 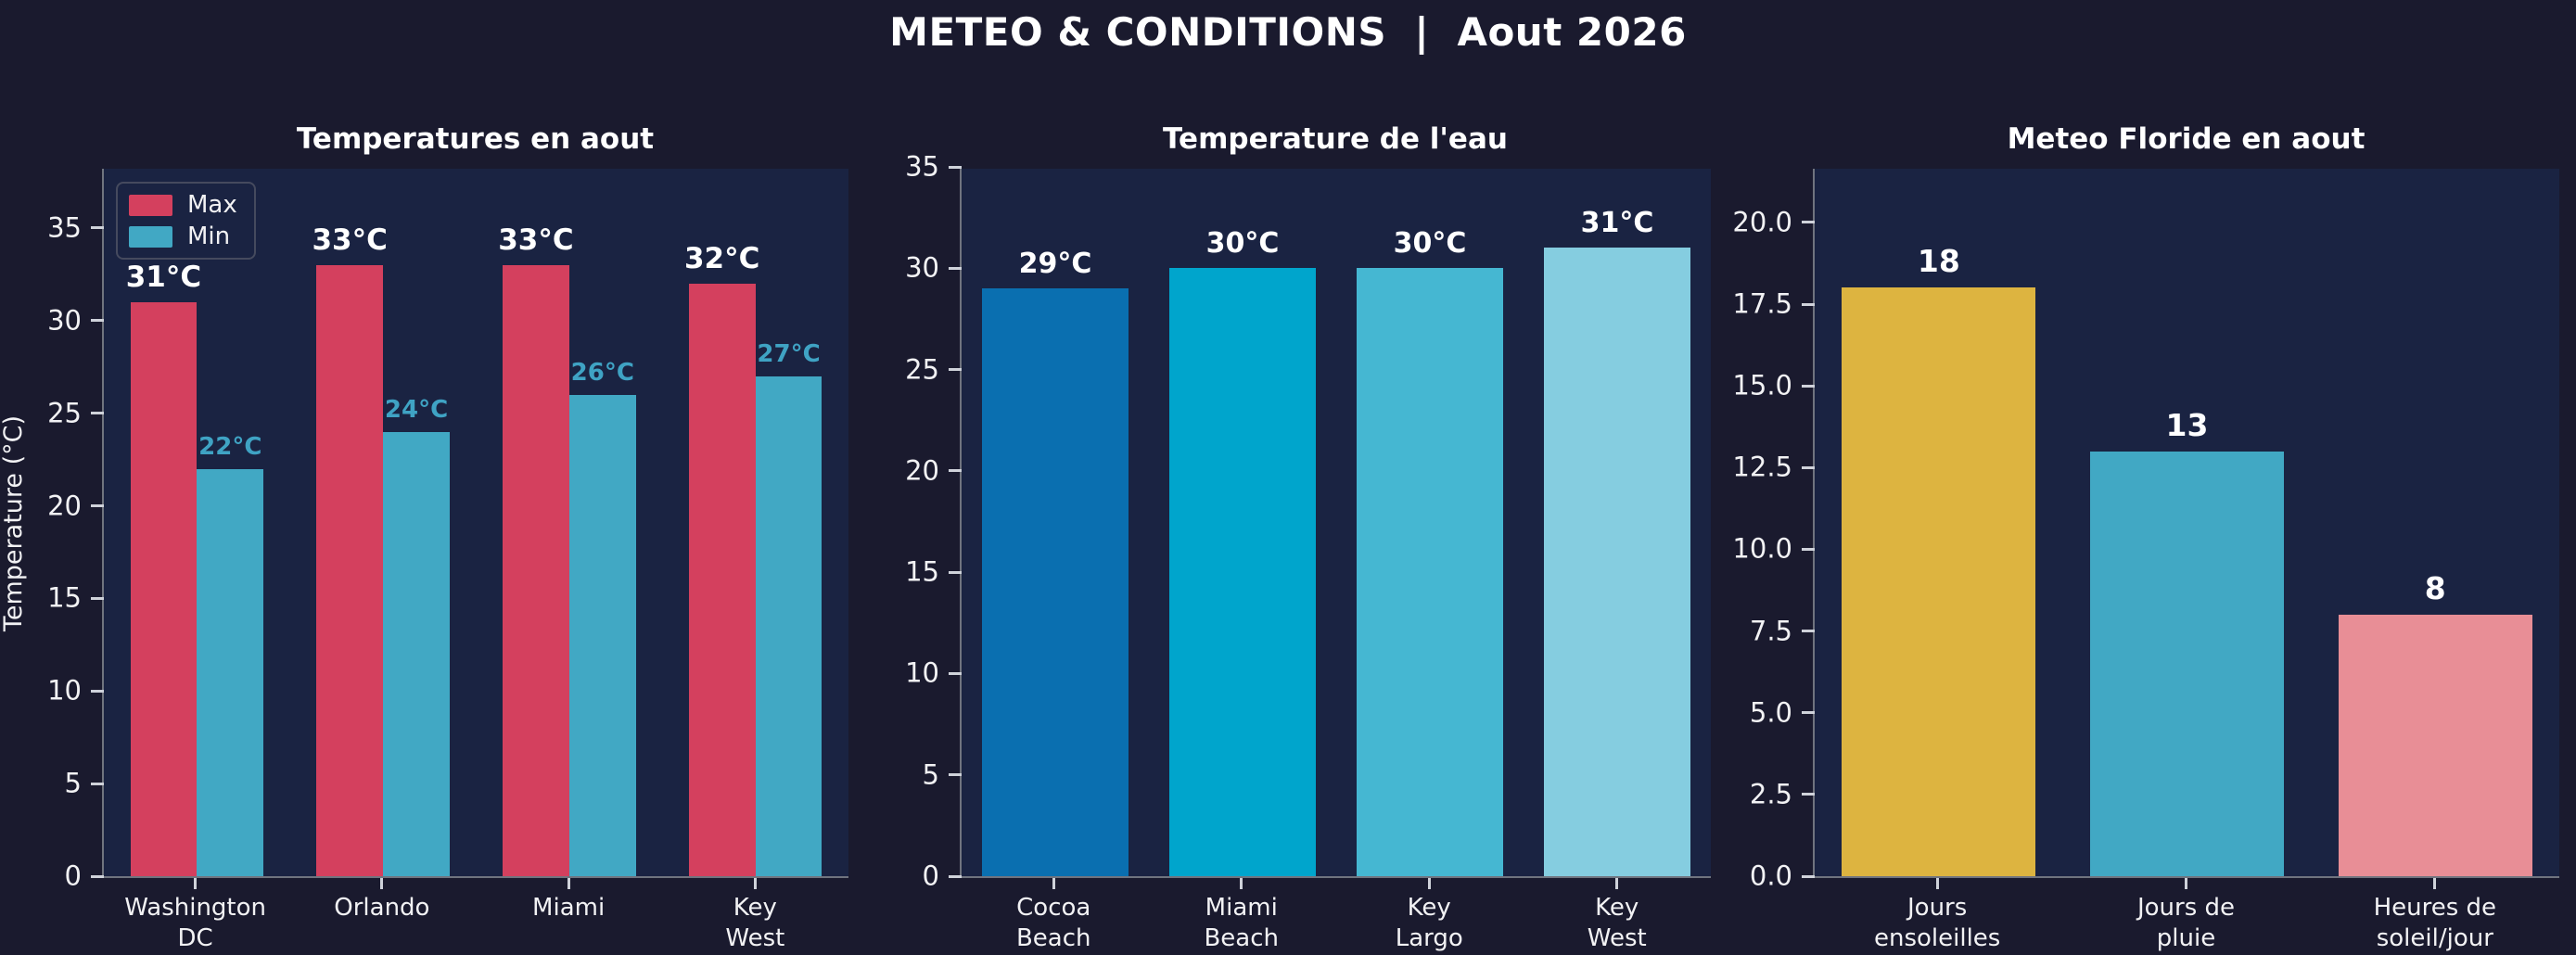 I want to click on legend-label-min: Min, so click(x=209, y=236).